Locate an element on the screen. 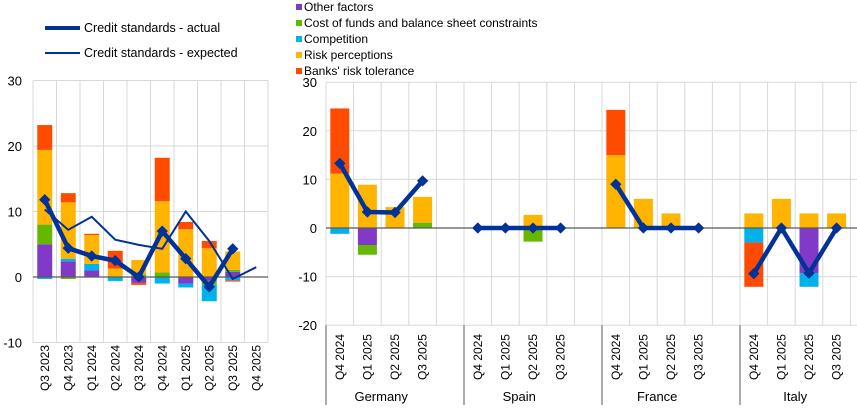 The image size is (857, 415). legend-actual-label: Credit standards - actual is located at coordinates (152, 28).